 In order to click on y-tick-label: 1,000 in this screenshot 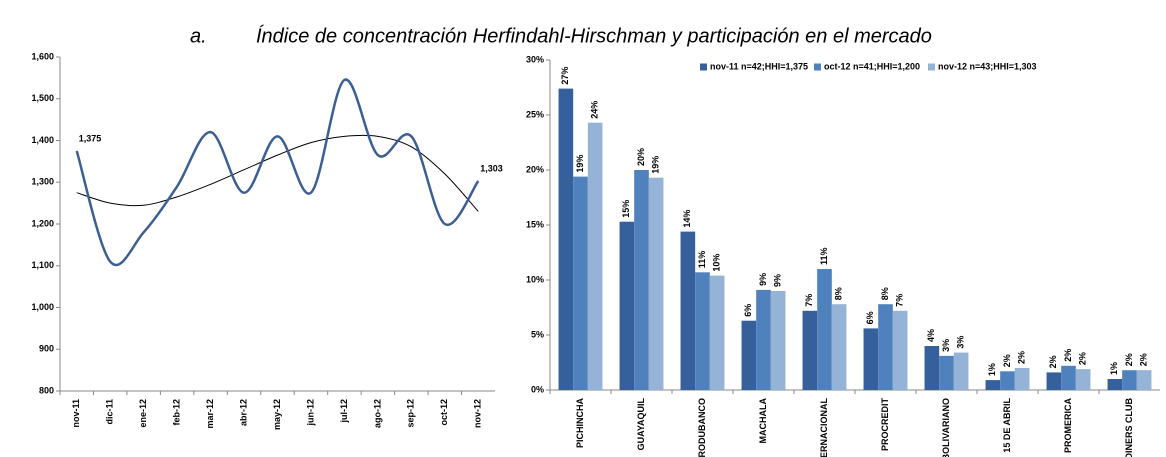, I will do `click(42, 307)`.